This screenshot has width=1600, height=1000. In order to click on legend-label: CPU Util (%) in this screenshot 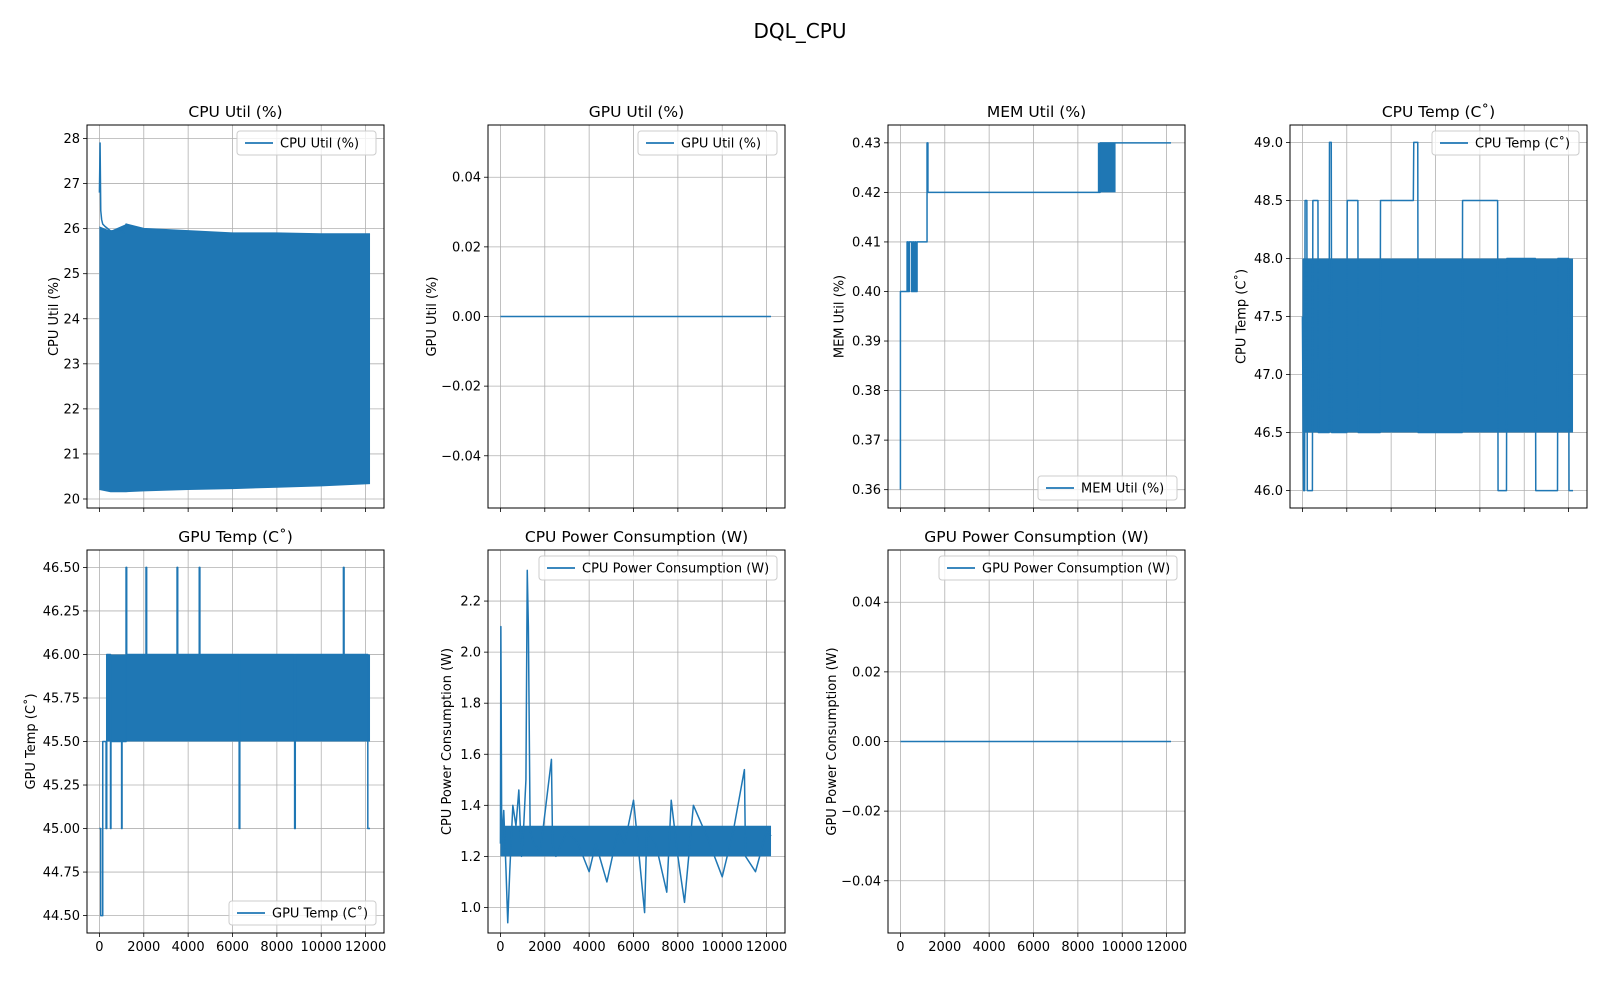, I will do `click(319, 144)`.